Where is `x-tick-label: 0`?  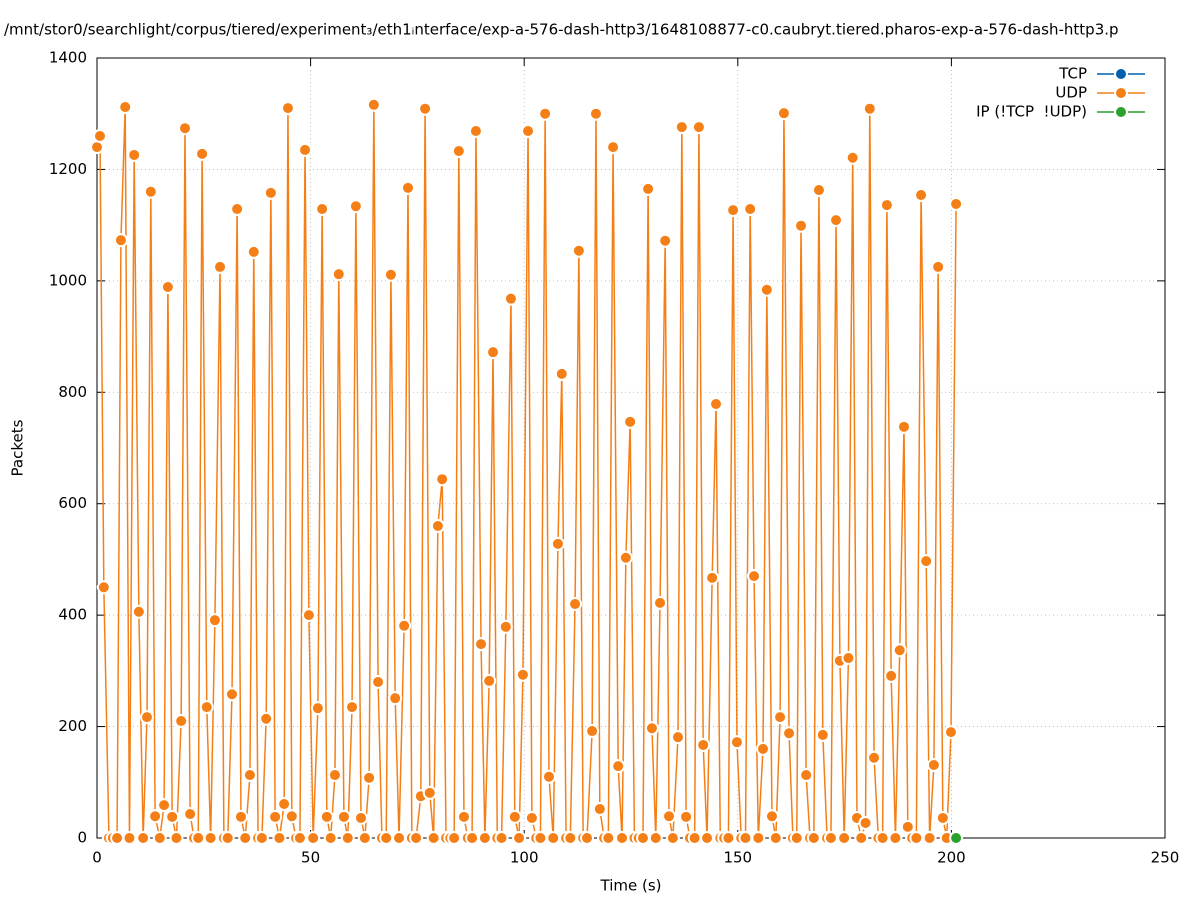
x-tick-label: 0 is located at coordinates (97, 858).